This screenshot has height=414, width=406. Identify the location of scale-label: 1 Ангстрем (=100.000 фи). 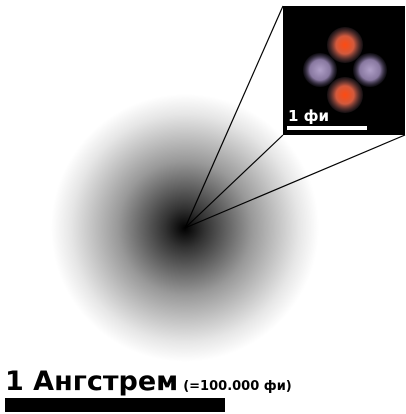
(148, 381).